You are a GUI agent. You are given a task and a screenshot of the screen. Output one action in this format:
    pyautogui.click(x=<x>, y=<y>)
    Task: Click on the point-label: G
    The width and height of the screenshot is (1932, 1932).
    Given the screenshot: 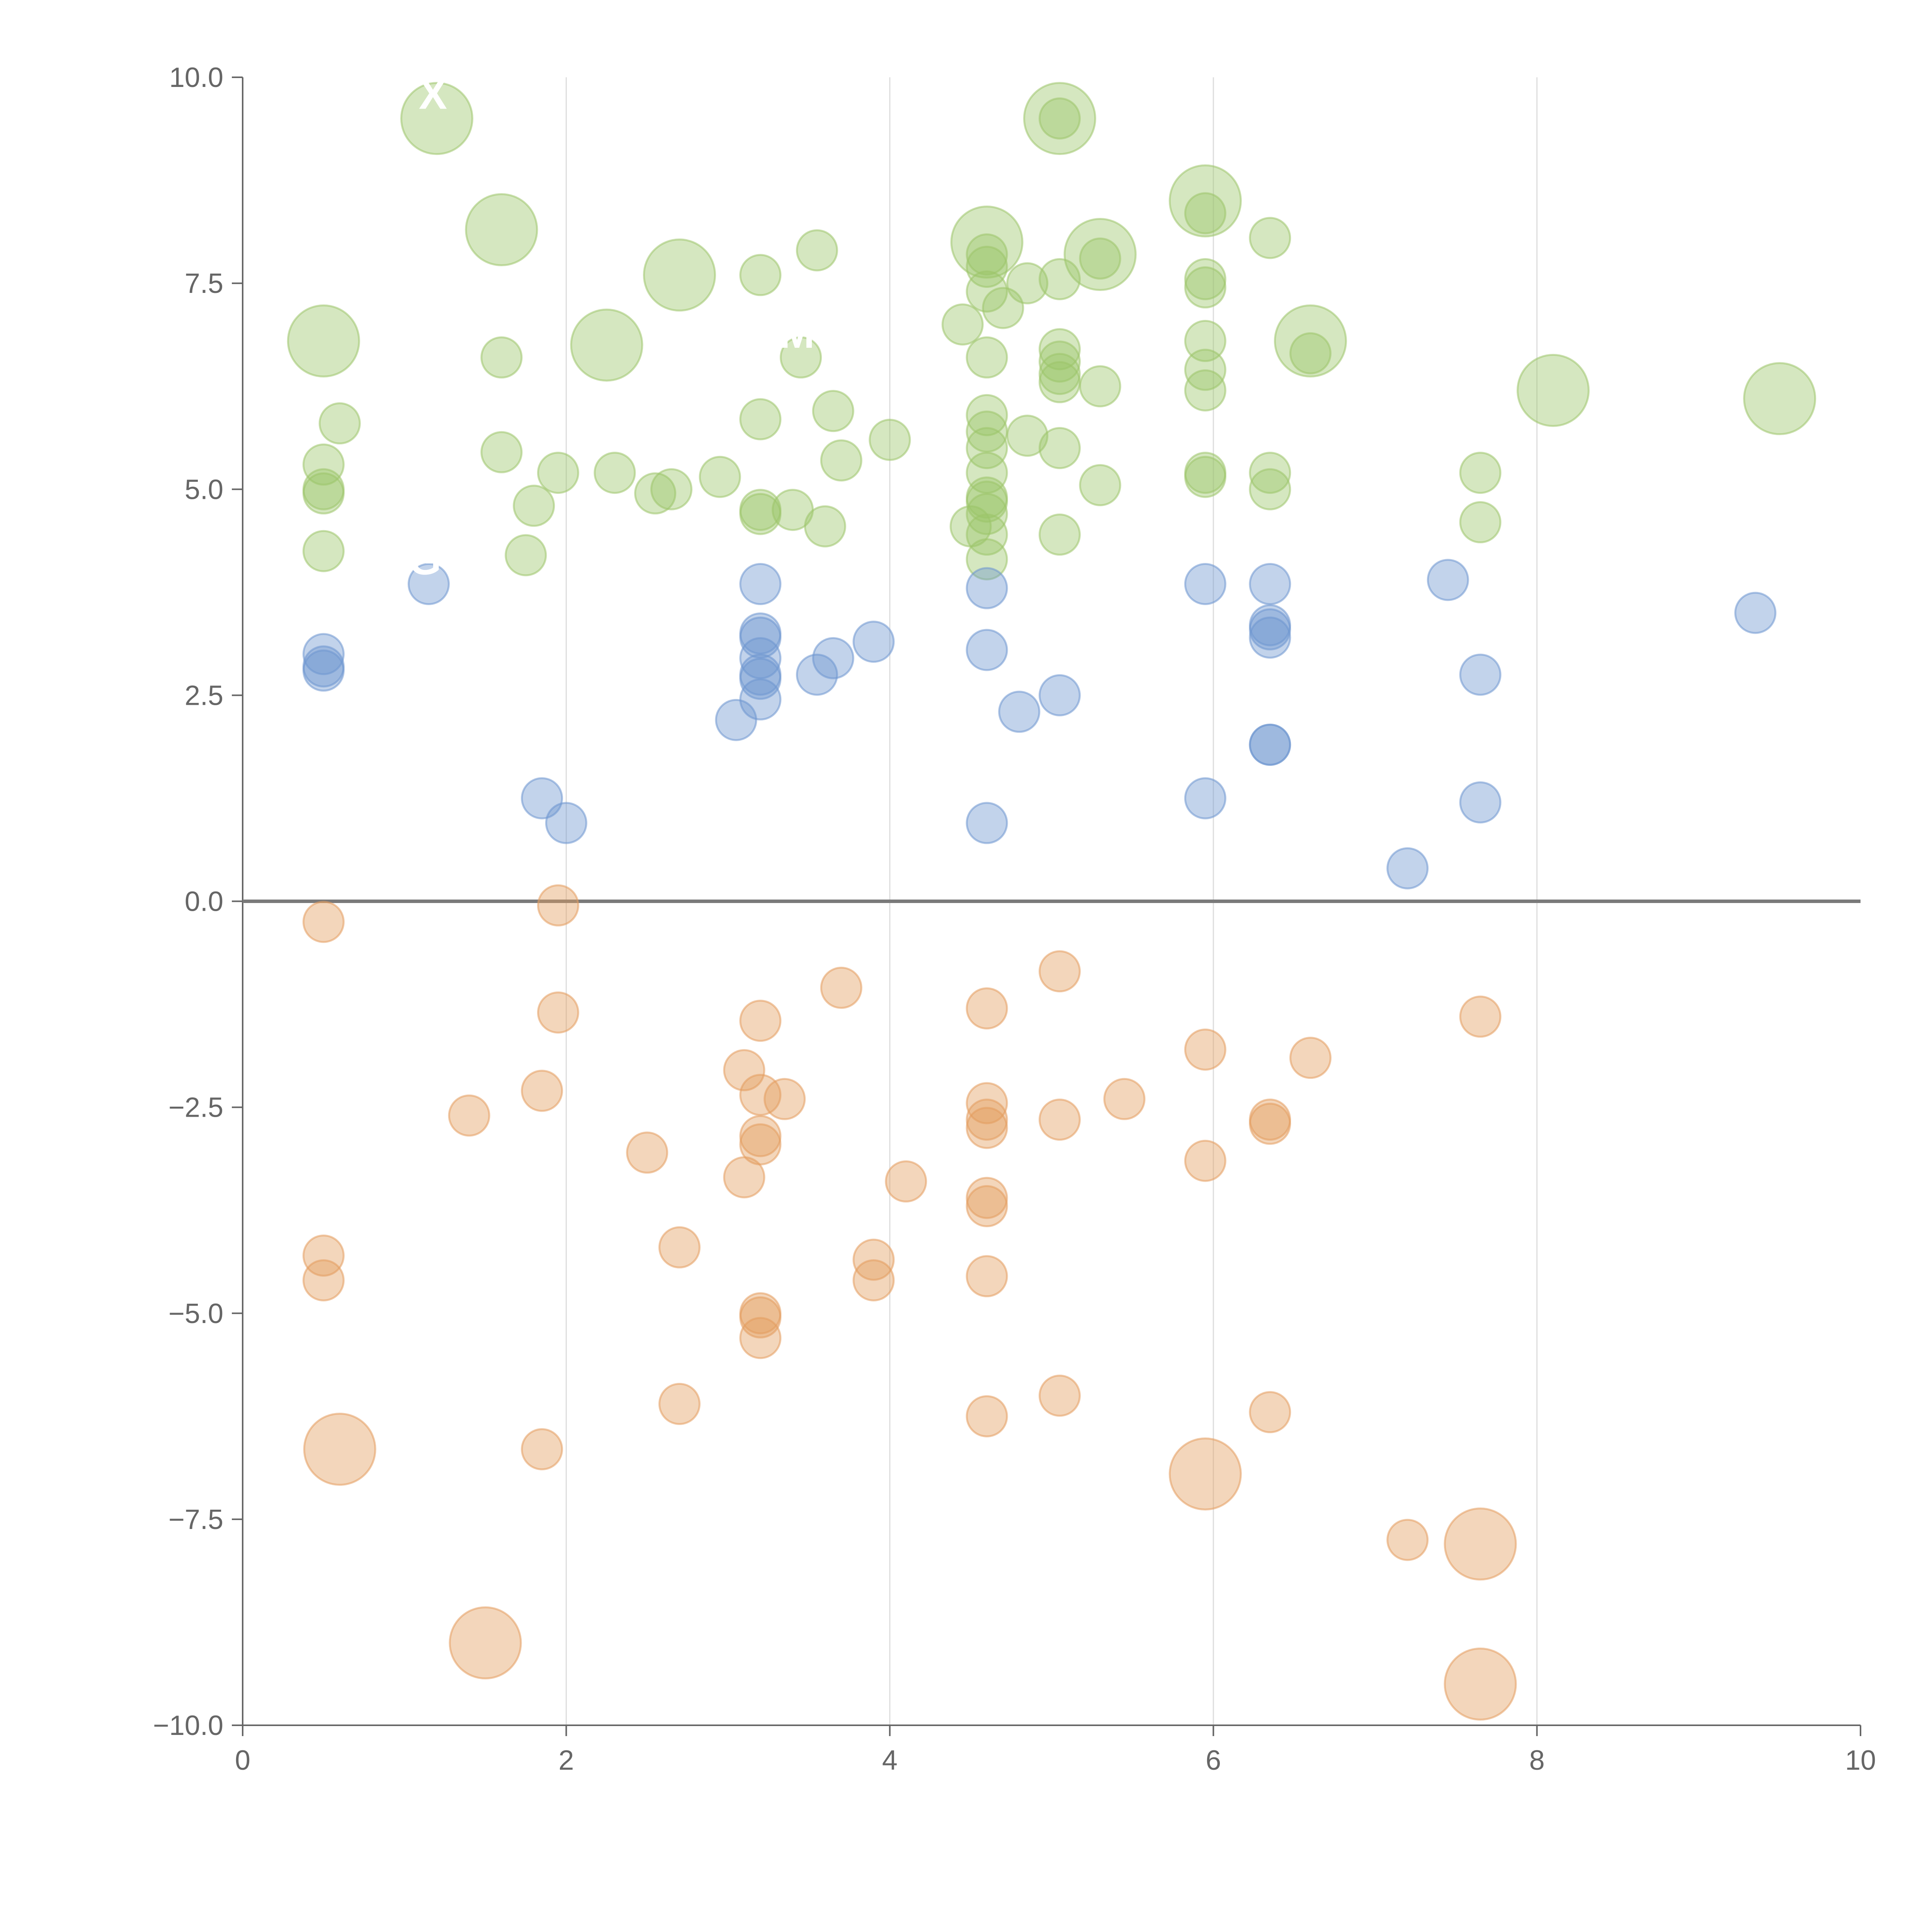 What is the action you would take?
    pyautogui.click(x=425, y=560)
    